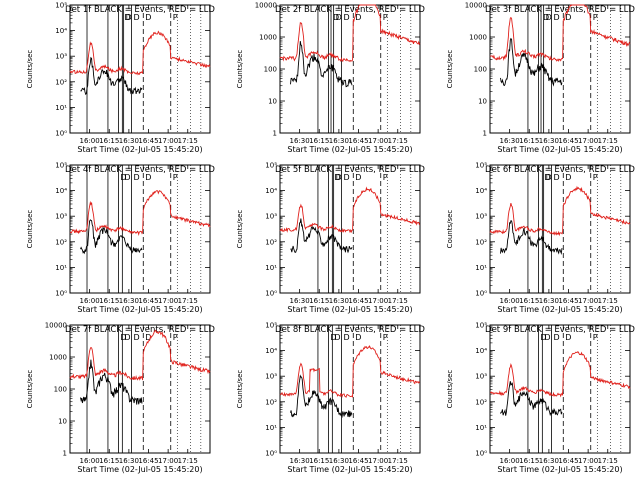 This screenshot has width=640, height=480. Describe the element at coordinates (56, 326) in the screenshot. I see `y-tick-label: 10000` at that location.